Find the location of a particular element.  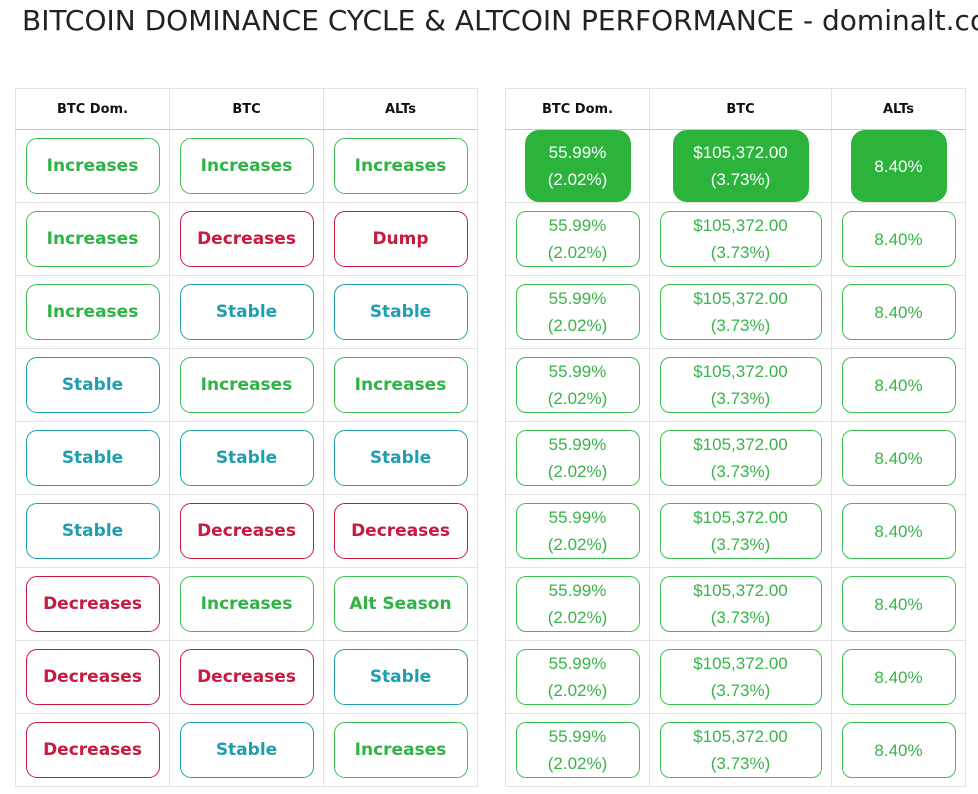

btc-dom-trend-badge: Decreases is located at coordinates (92, 750).